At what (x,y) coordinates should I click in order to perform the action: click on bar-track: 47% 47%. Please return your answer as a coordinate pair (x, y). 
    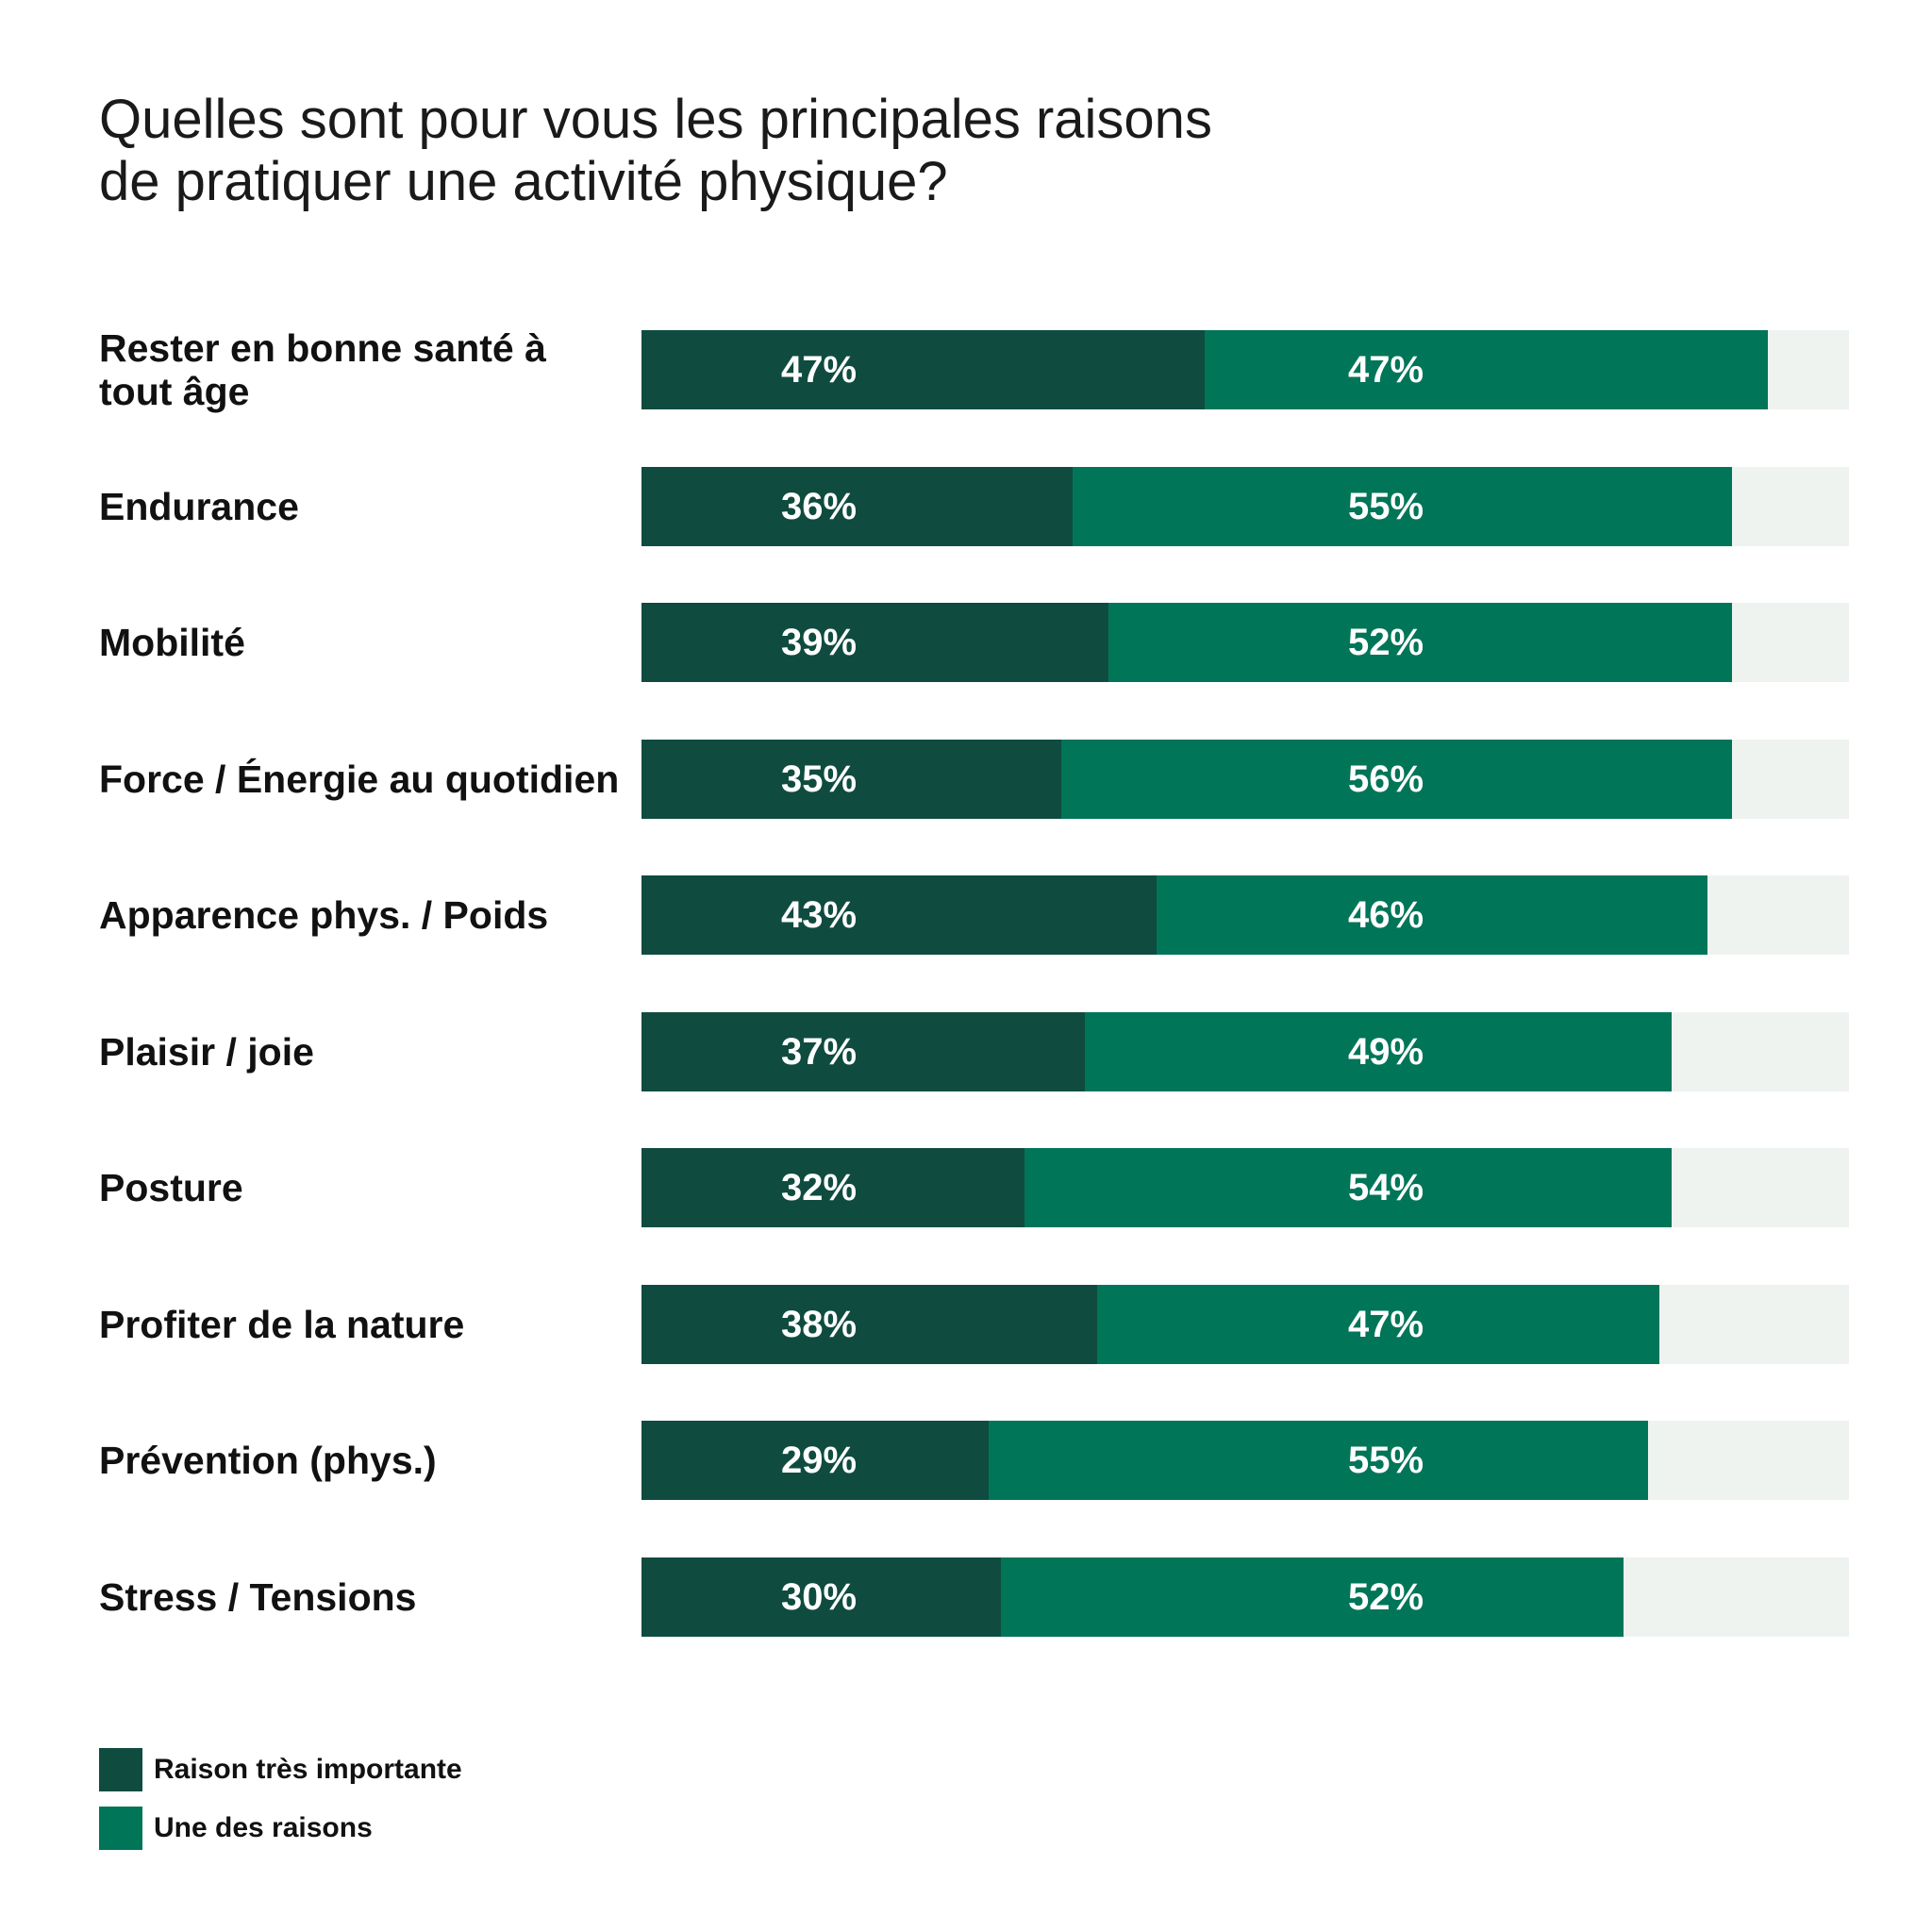
    Looking at the image, I should click on (1245, 369).